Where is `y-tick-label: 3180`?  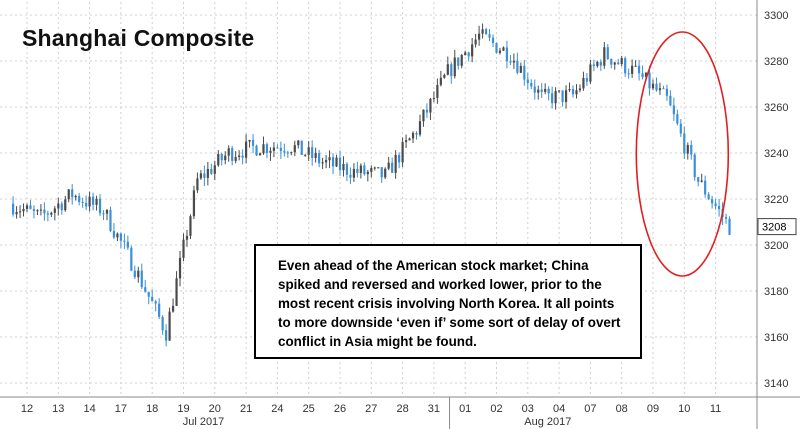 y-tick-label: 3180 is located at coordinates (776, 292).